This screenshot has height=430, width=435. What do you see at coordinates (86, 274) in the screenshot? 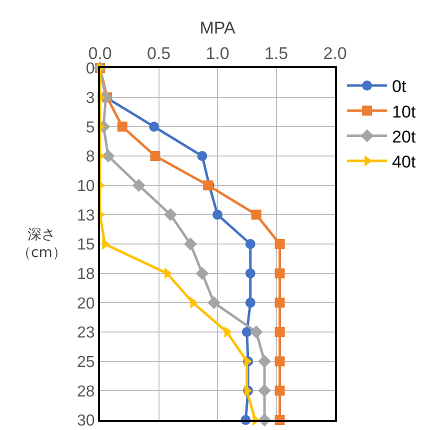
I see `y-tick-label: 18` at bounding box center [86, 274].